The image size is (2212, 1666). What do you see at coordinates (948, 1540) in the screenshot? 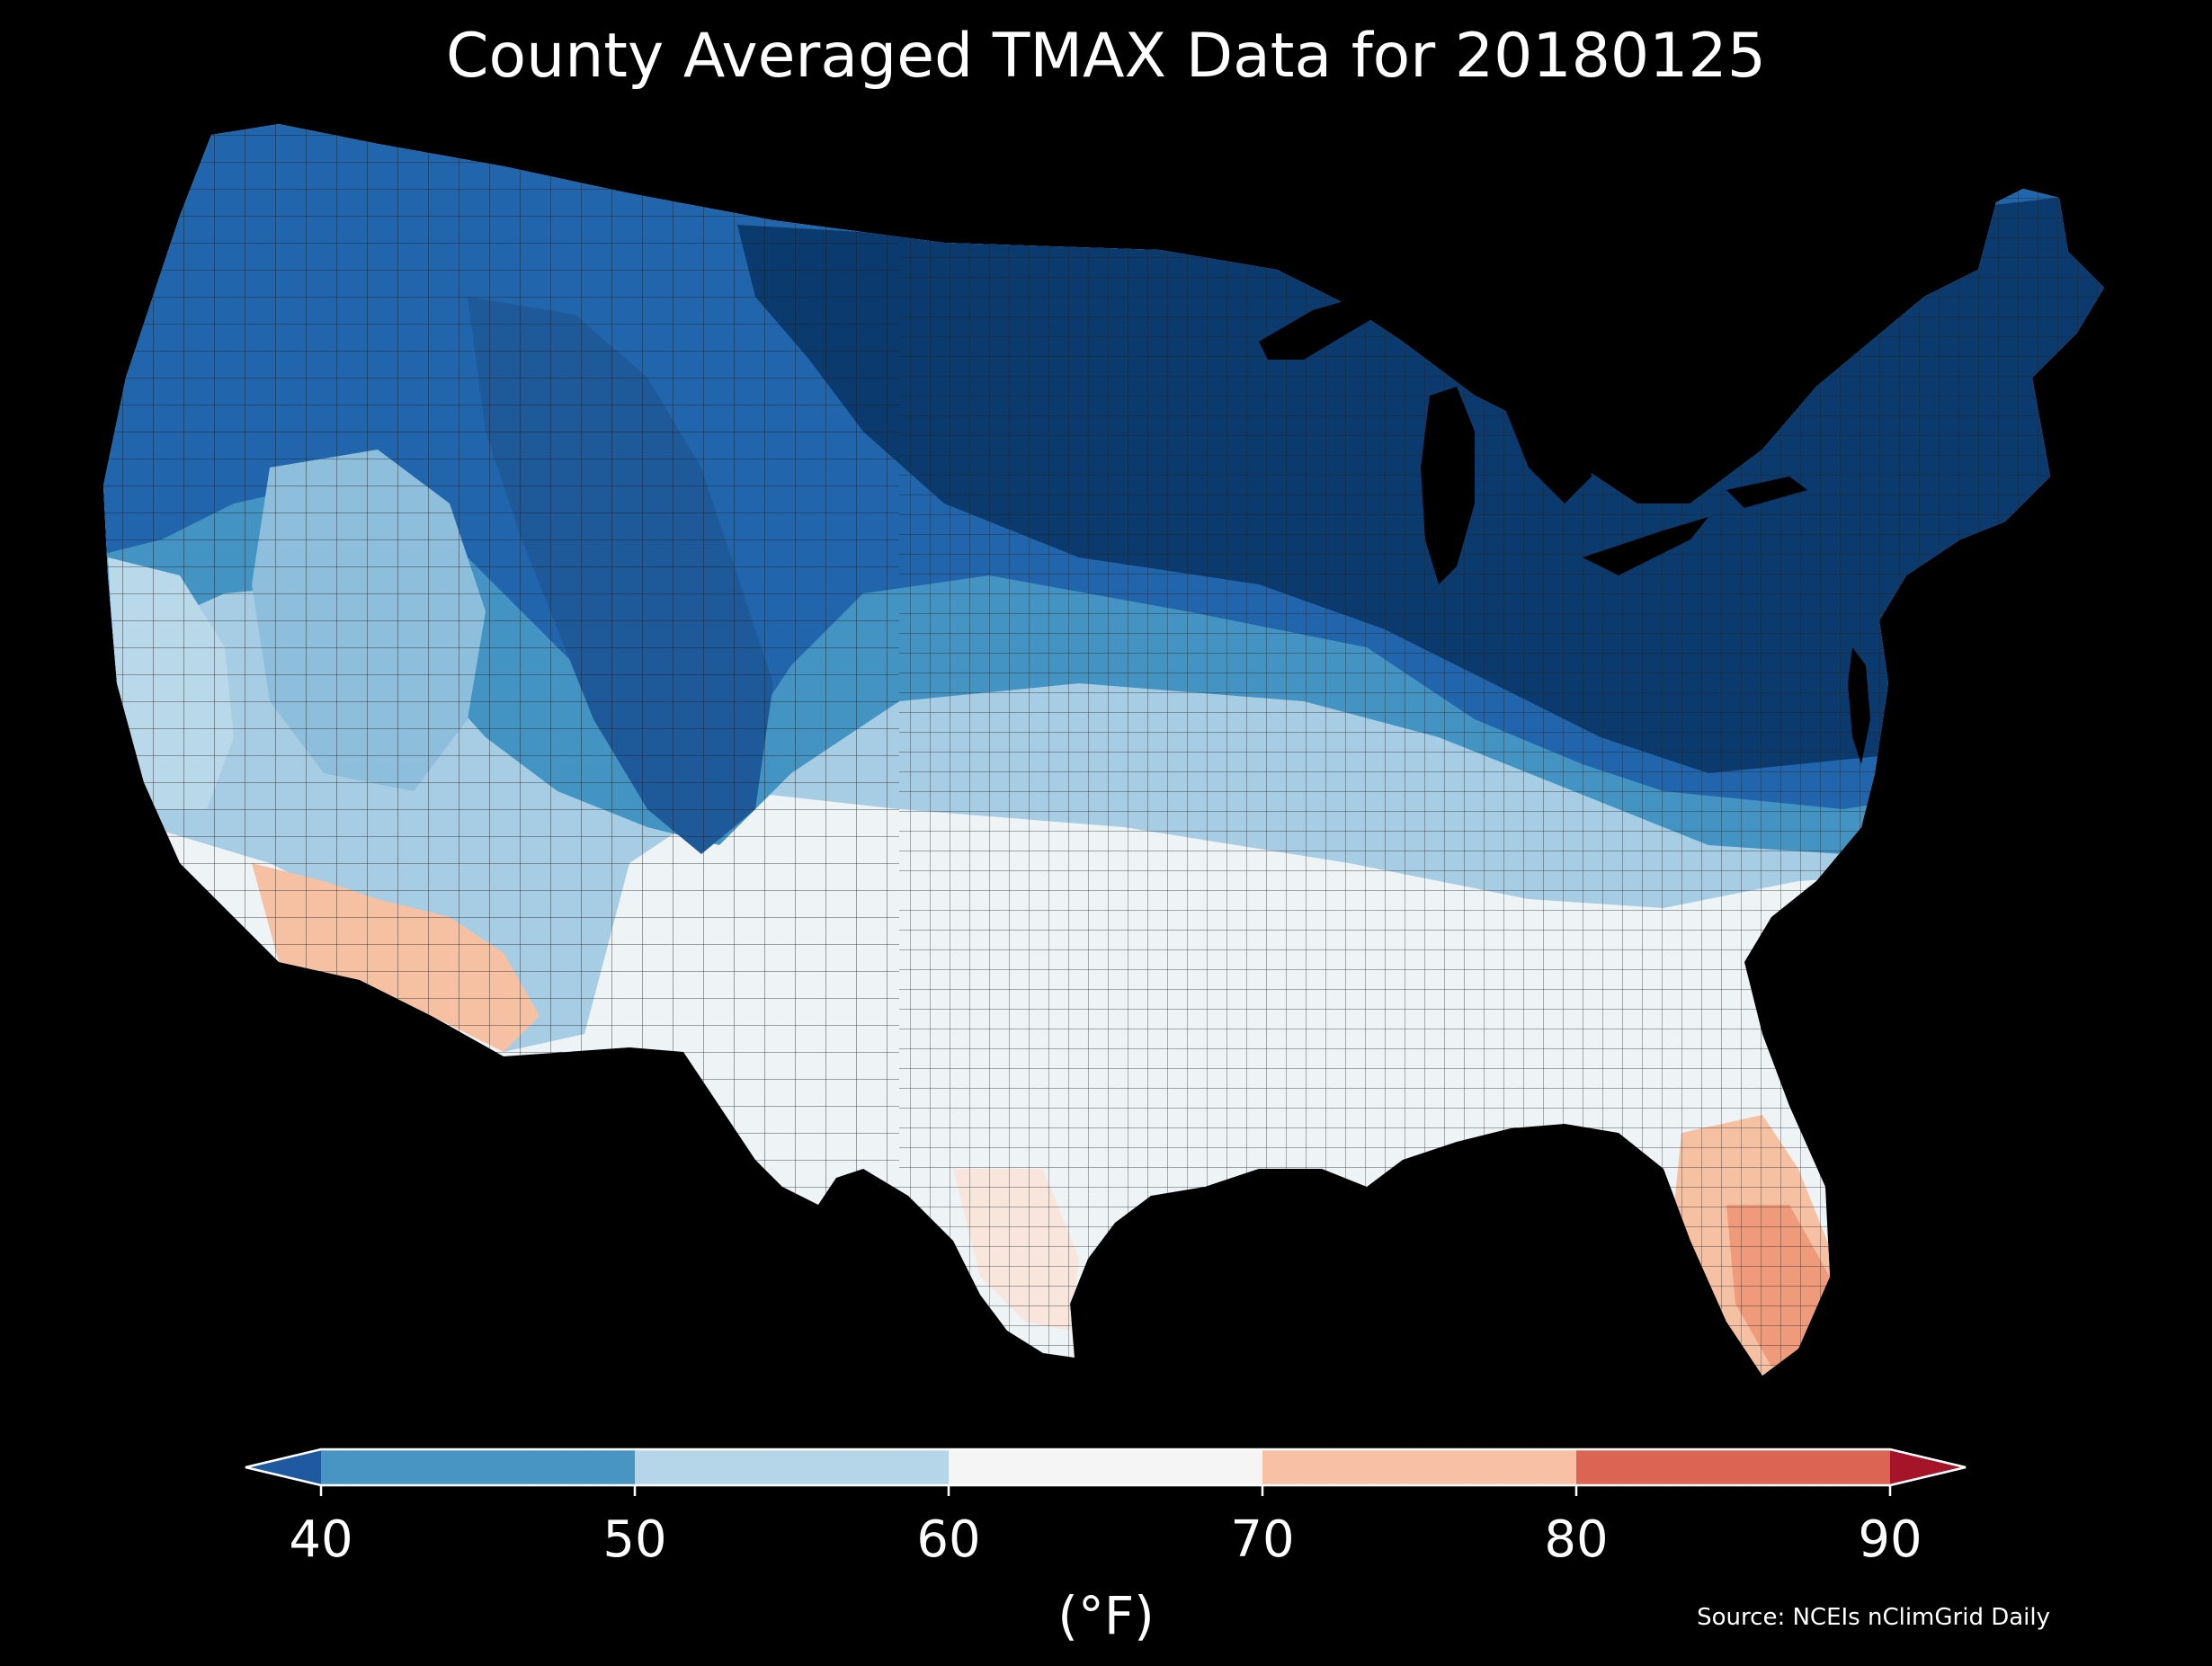
I see `colorbar-tick-60: 60` at bounding box center [948, 1540].